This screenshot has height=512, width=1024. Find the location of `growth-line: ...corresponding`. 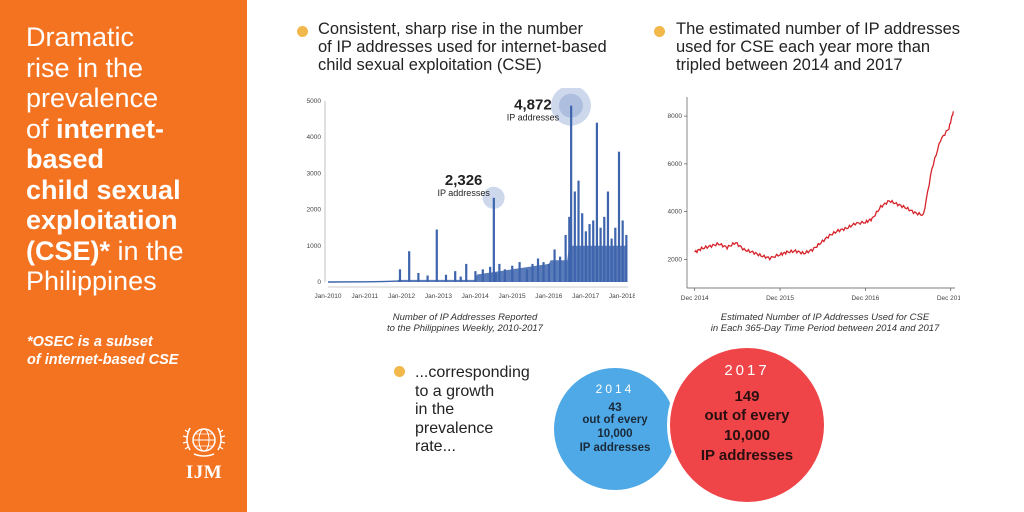

growth-line: ...corresponding is located at coordinates (472, 372).